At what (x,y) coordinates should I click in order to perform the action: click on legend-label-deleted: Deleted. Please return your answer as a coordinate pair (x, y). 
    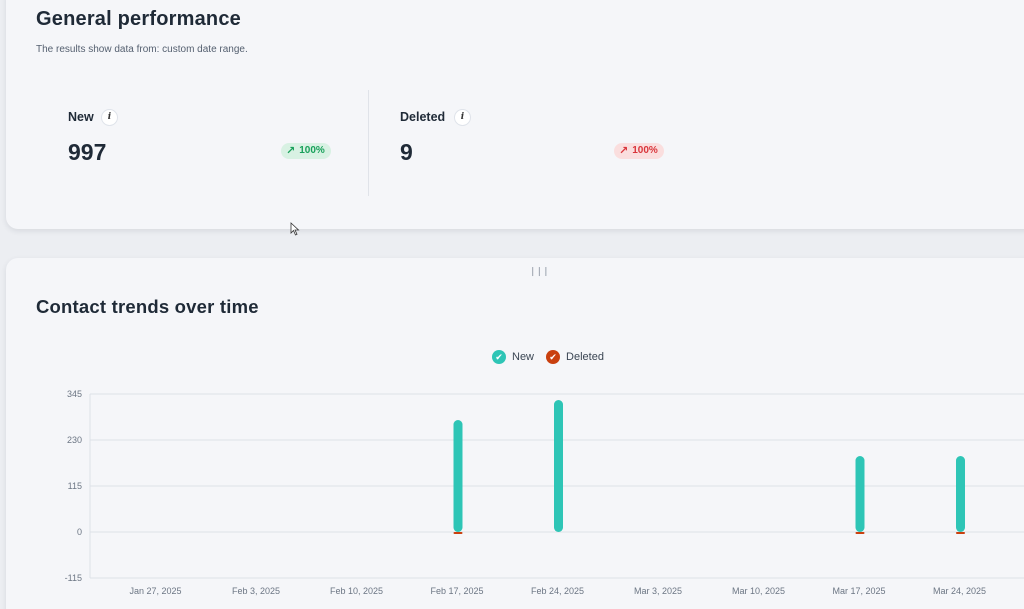
    Looking at the image, I should click on (585, 357).